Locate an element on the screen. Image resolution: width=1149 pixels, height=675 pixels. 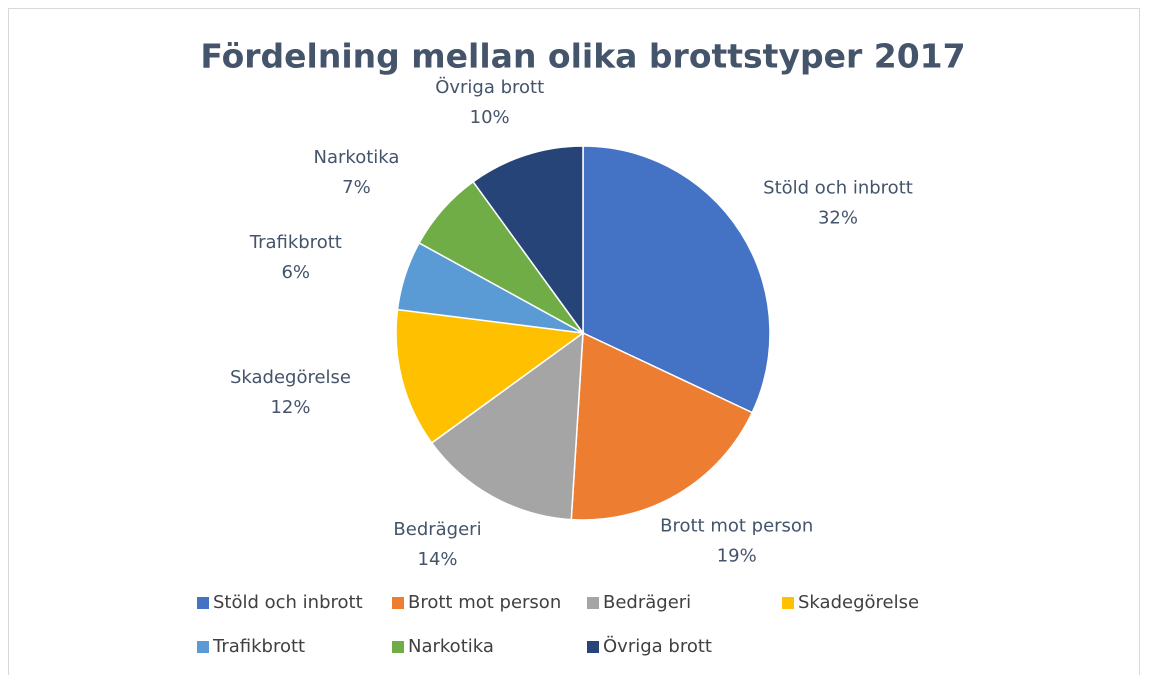
slice-value-label: 7% is located at coordinates (356, 187).